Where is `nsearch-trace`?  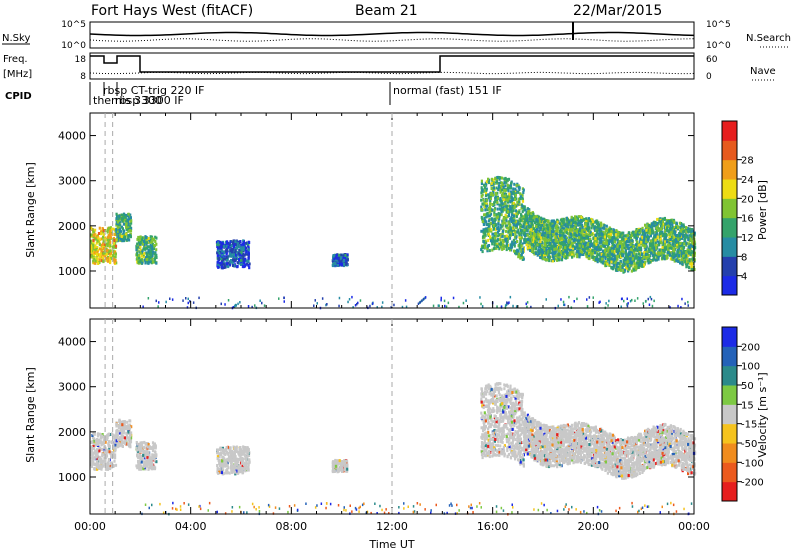
nsearch-trace is located at coordinates (391, 40).